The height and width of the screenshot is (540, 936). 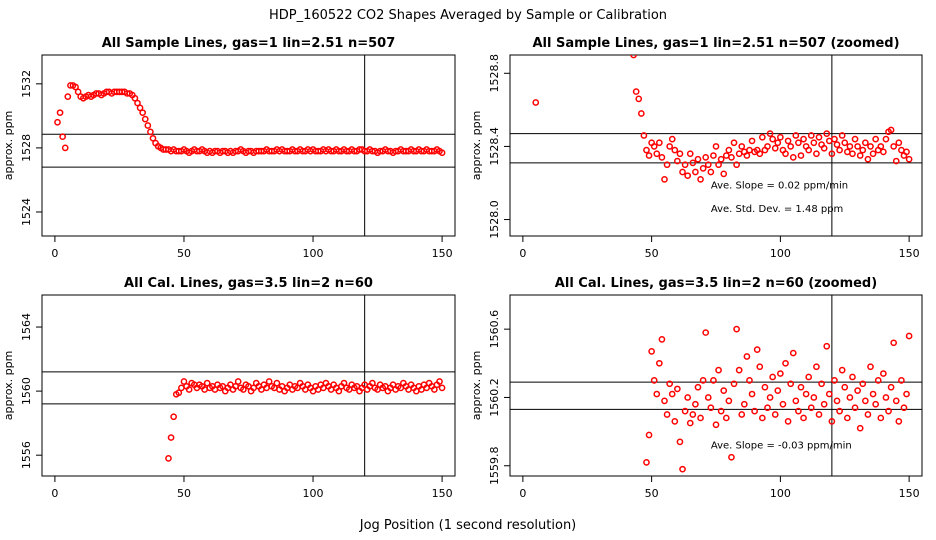 I want to click on panel-4-y-axis-label: approx. ppm, so click(x=476, y=386).